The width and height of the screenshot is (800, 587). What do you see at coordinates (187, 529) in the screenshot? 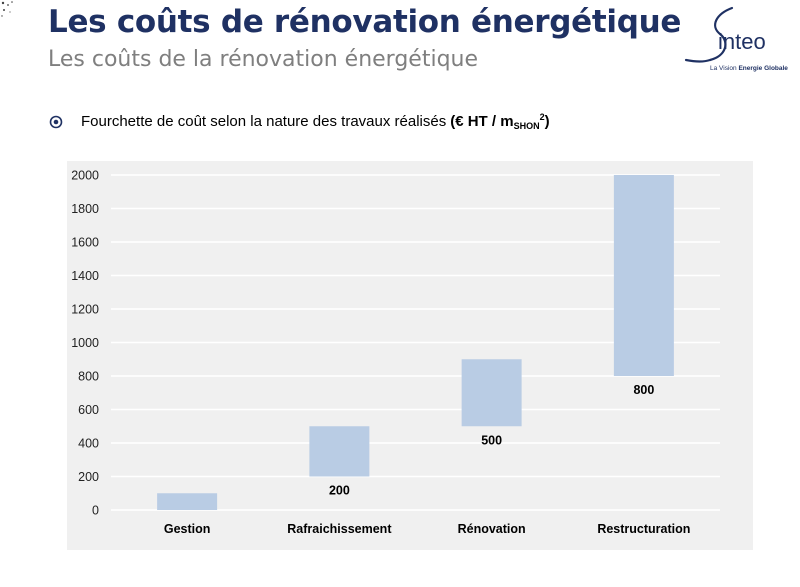
I see `x-tick-label: Gestion` at bounding box center [187, 529].